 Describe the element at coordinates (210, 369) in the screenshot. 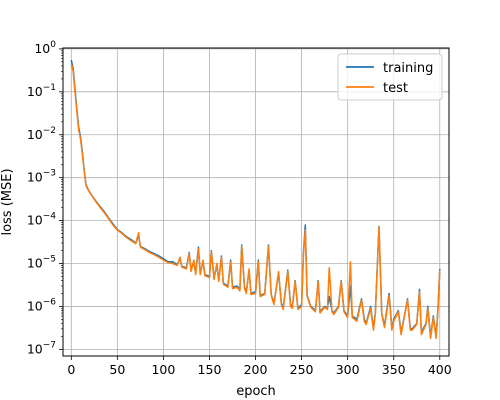

I see `x-tick-label: 150` at that location.